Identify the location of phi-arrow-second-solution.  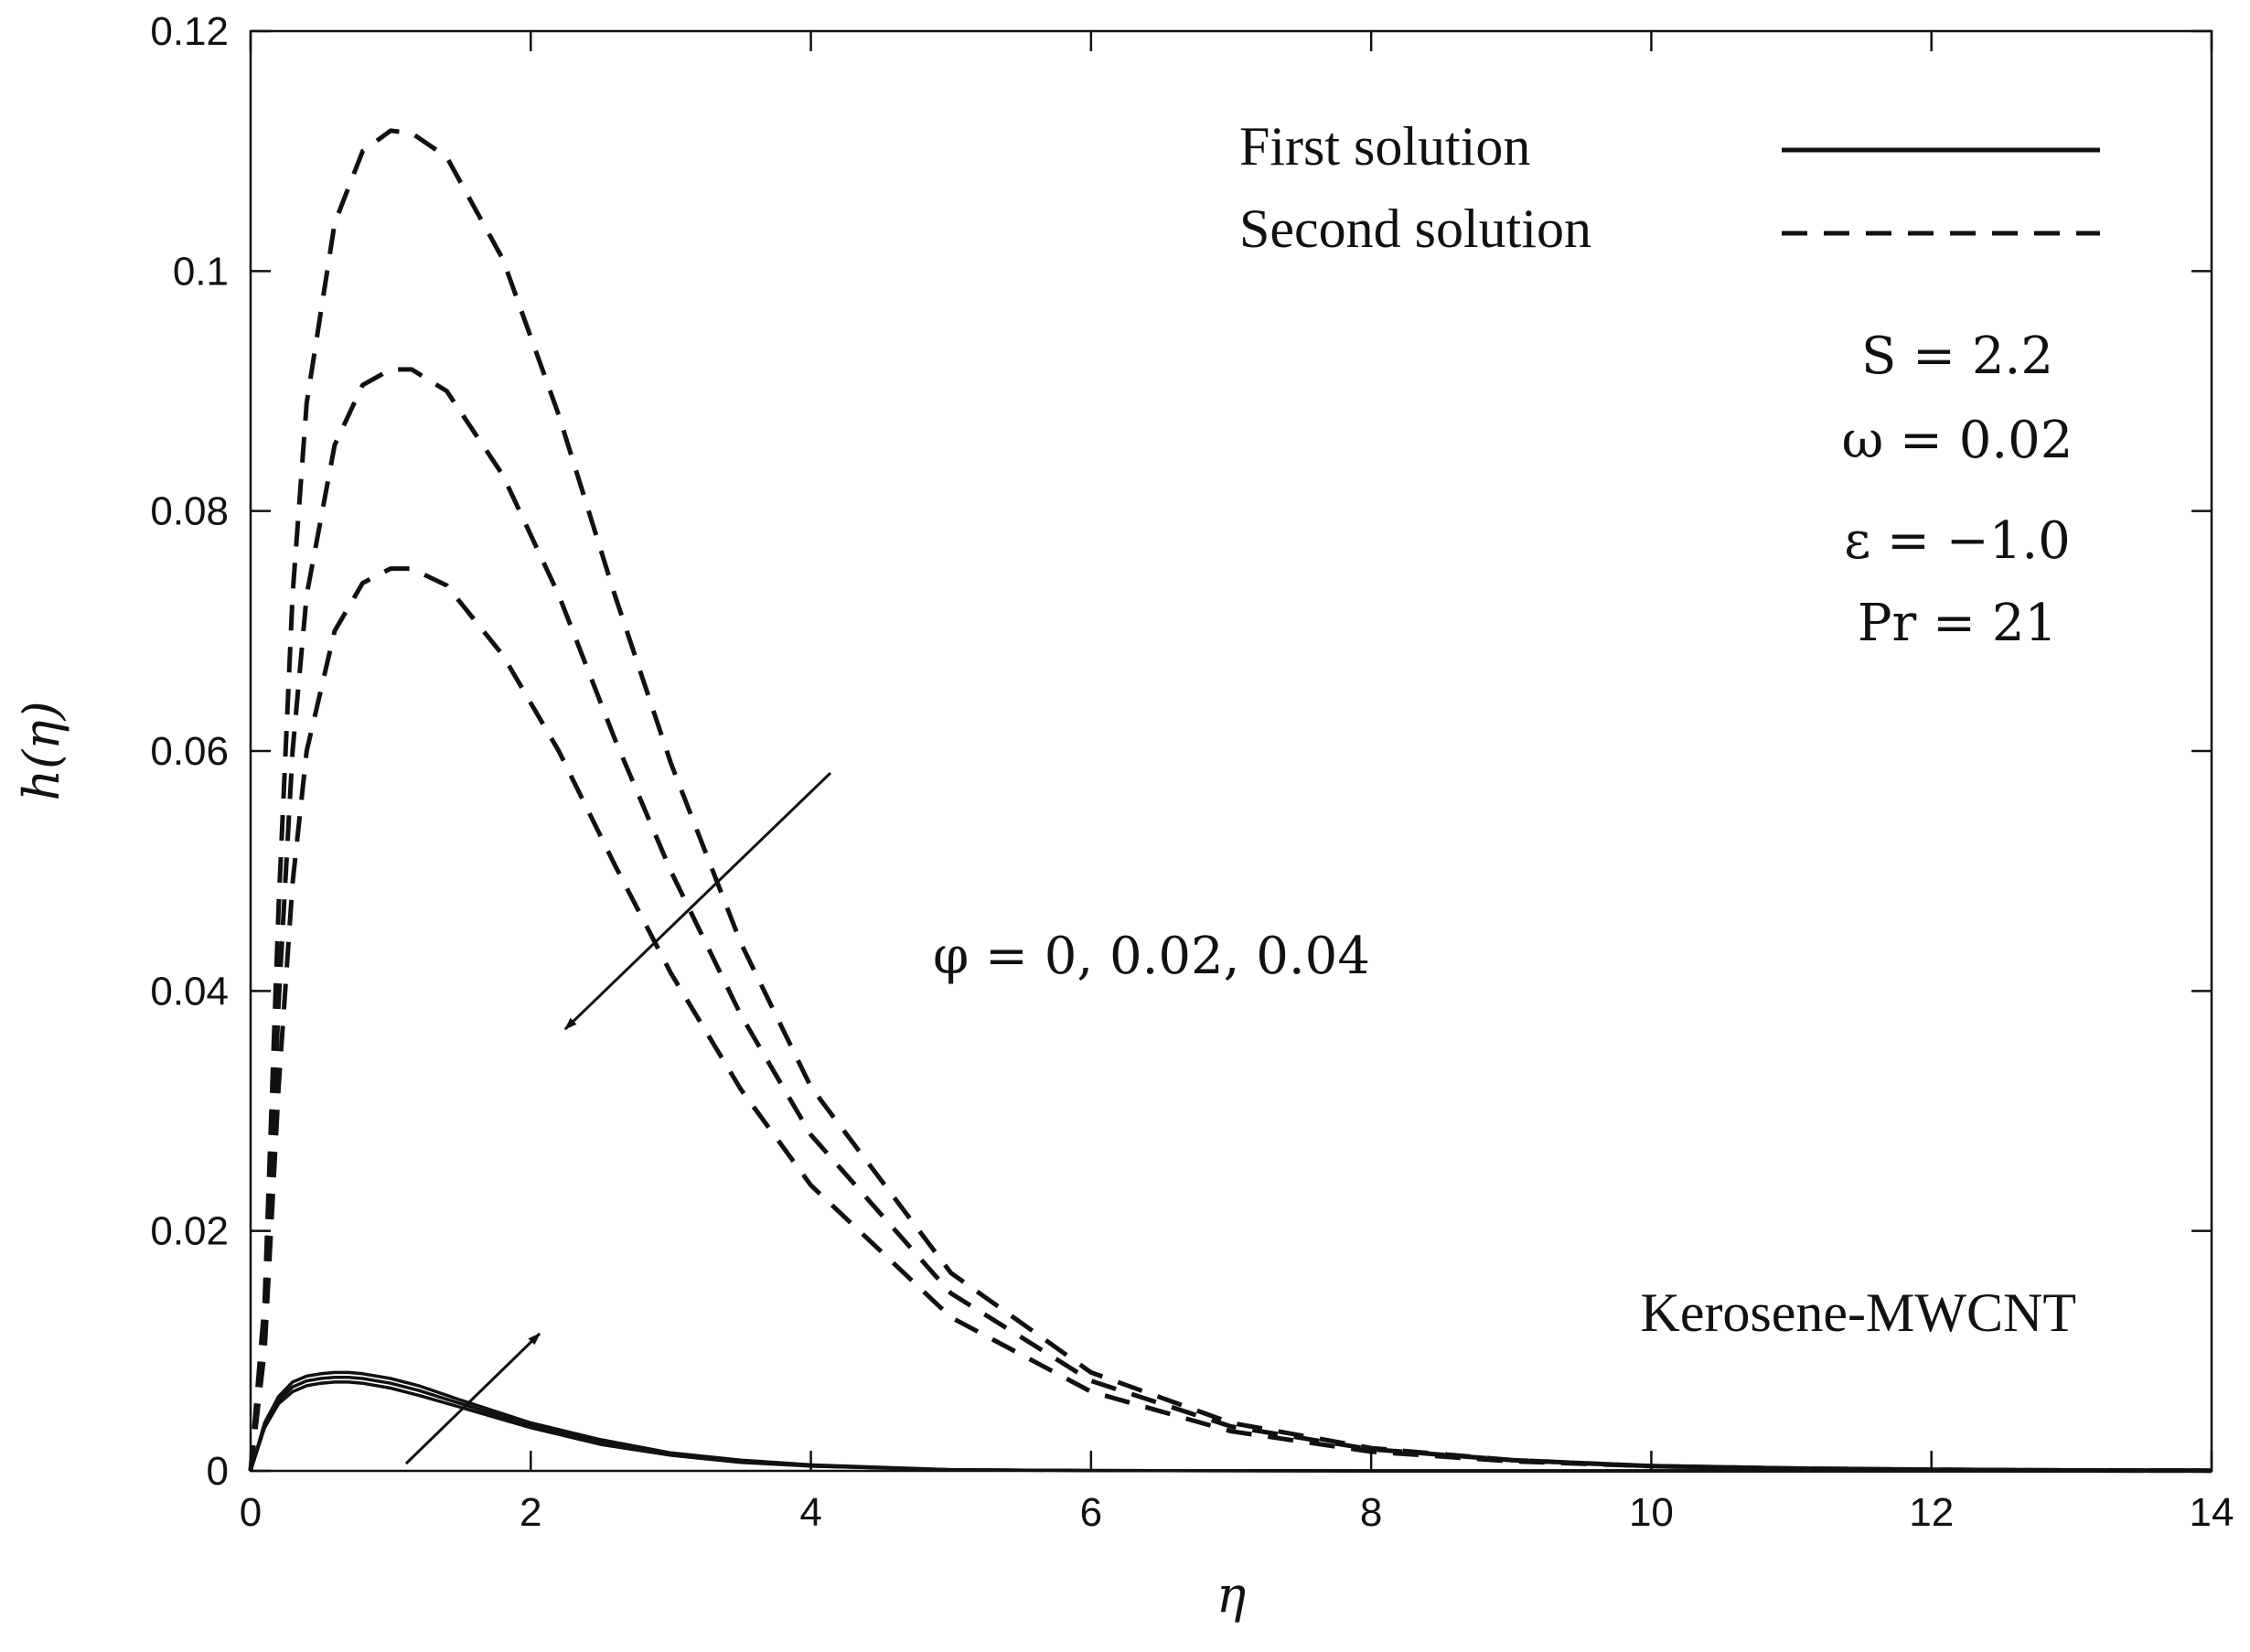
(697, 901).